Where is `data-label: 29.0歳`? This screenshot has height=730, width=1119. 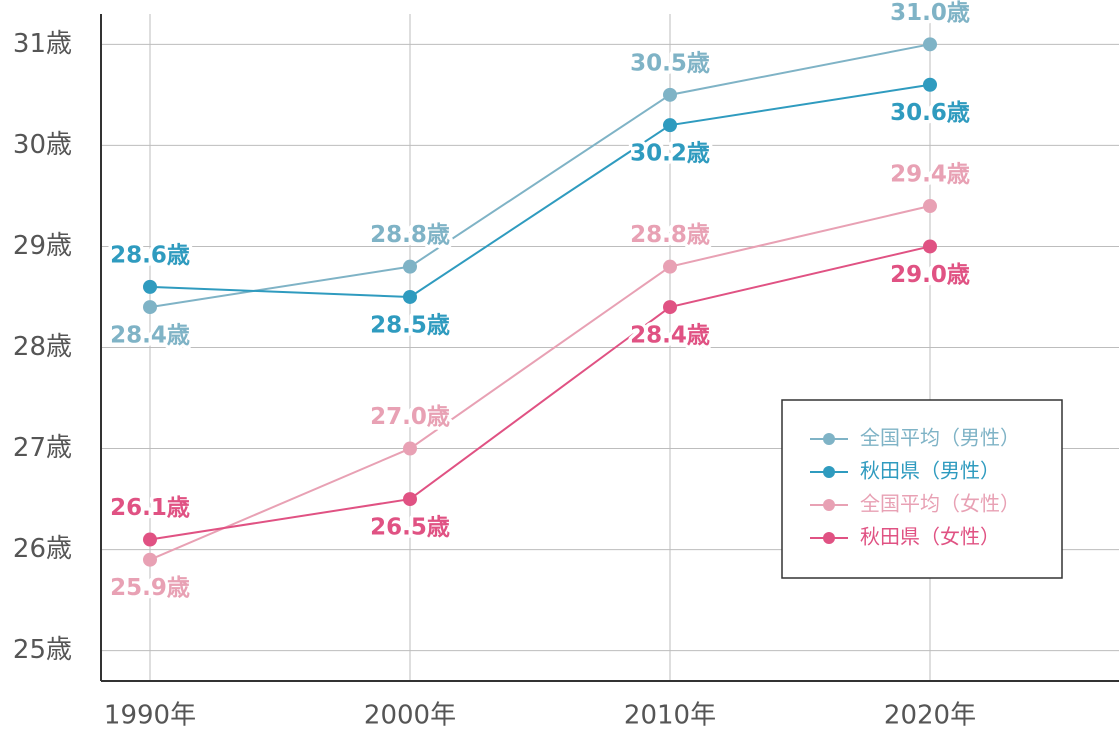 data-label: 29.0歳 is located at coordinates (930, 275).